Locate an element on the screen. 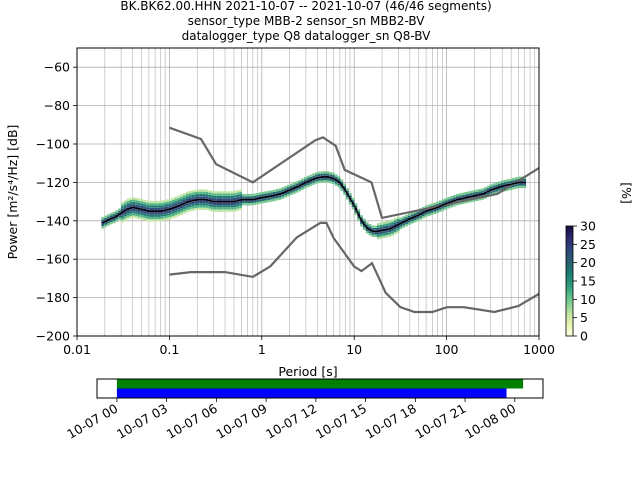 The height and width of the screenshot is (480, 640). y-tick-label: −160 is located at coordinates (53, 259).